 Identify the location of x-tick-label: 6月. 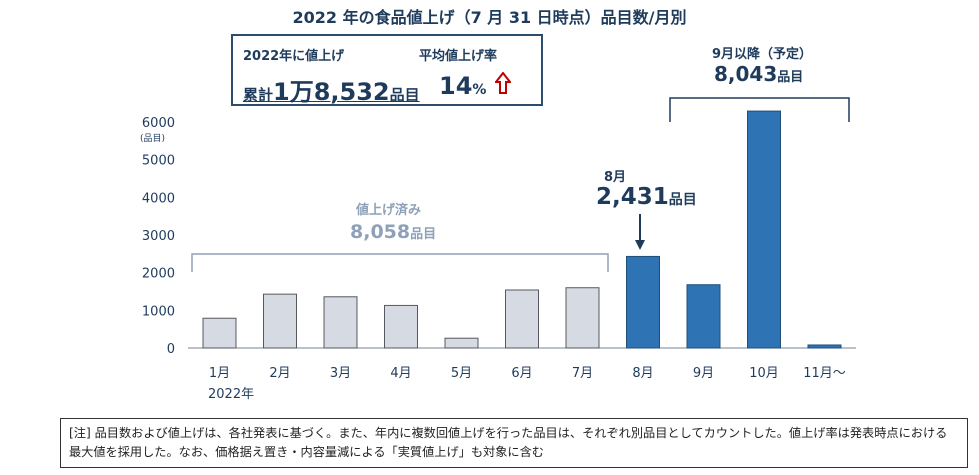
(521, 373).